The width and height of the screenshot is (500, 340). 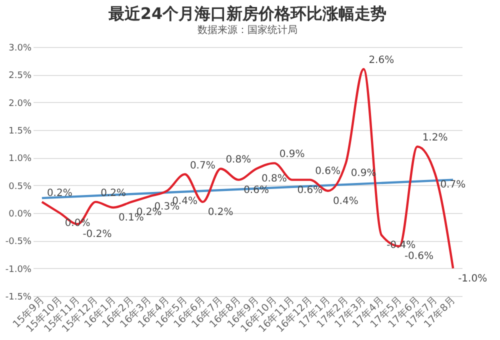 I want to click on y-tick-label: 2.0%, so click(x=20, y=103).